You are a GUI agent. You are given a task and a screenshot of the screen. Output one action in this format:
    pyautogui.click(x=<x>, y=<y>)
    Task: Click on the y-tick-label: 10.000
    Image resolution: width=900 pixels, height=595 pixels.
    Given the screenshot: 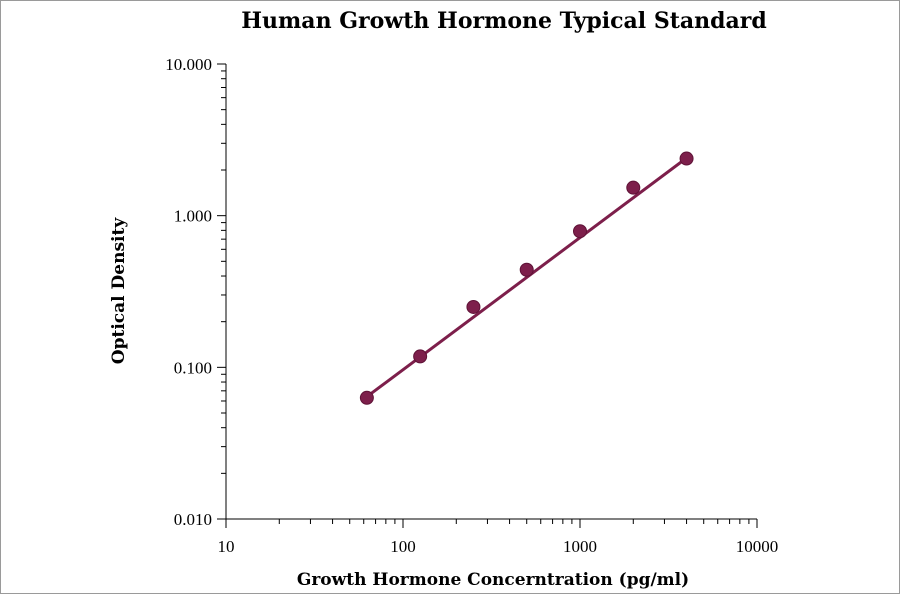 What is the action you would take?
    pyautogui.click(x=188, y=64)
    